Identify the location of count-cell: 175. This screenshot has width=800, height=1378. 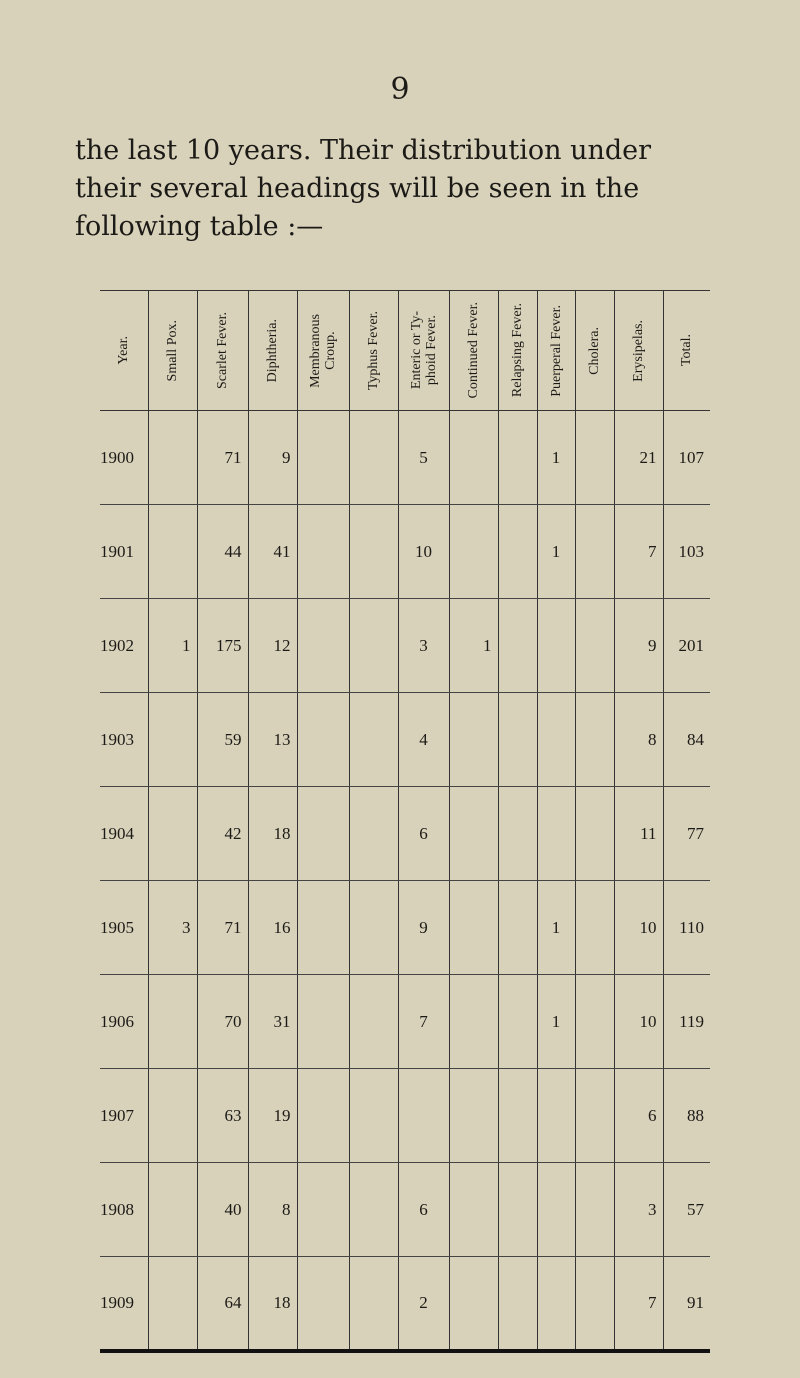
(222, 645).